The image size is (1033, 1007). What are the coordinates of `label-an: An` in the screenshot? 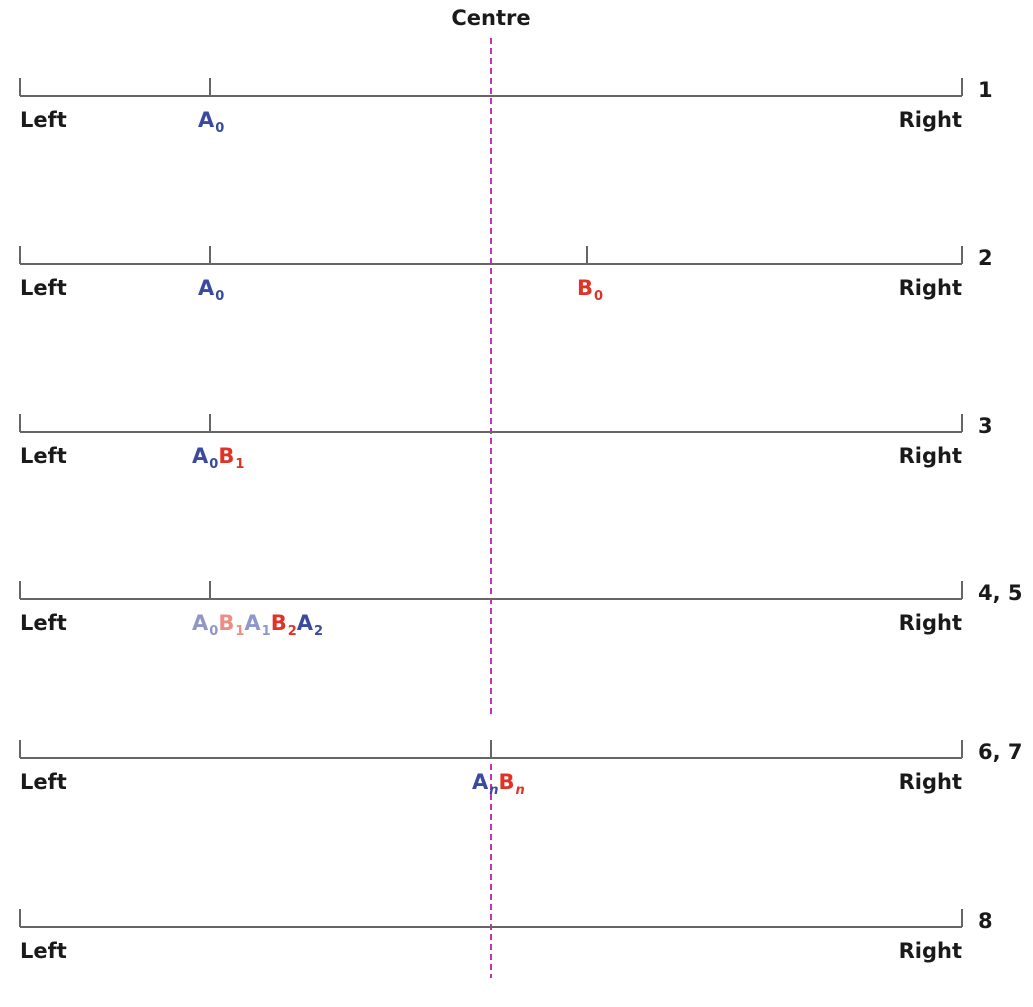 It's located at (485, 784).